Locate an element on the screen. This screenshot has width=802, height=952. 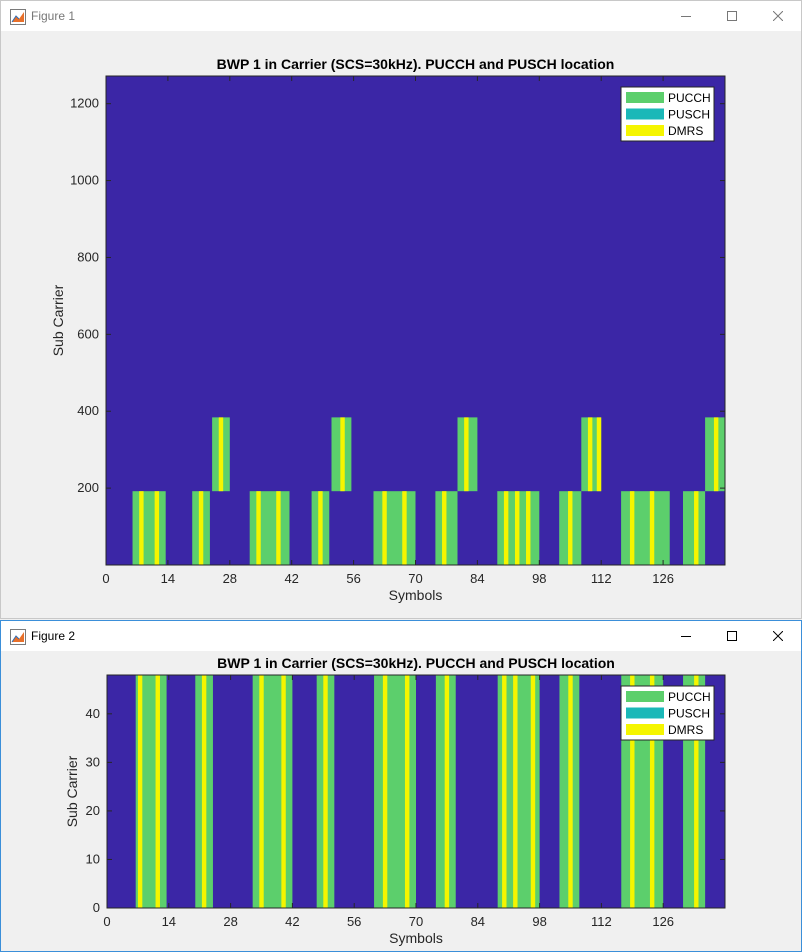
y-tick-label: 10 is located at coordinates (93, 858).